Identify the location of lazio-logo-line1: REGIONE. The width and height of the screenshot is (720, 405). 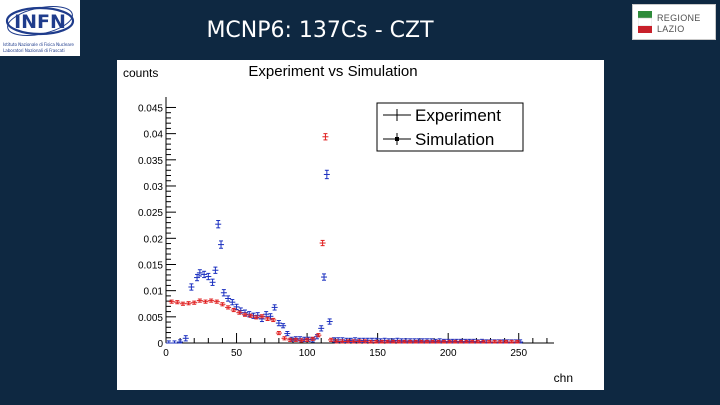
(679, 18).